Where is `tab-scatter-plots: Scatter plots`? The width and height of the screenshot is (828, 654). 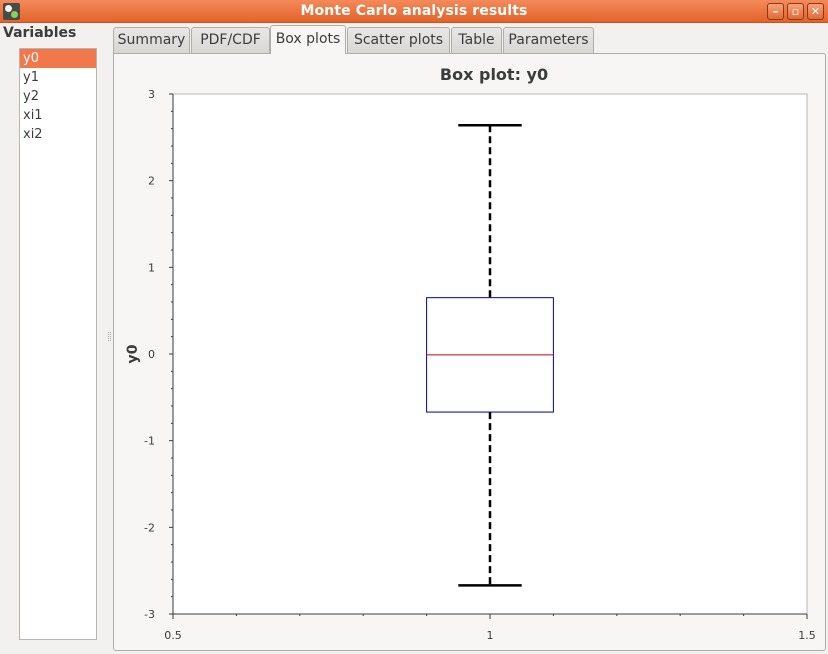 tab-scatter-plots: Scatter plots is located at coordinates (398, 40).